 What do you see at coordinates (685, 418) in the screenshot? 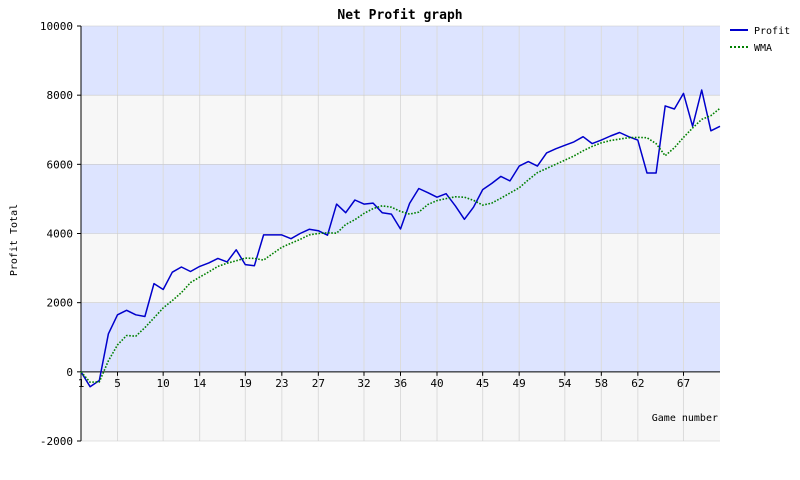
I see `x-axis-label: Game number` at bounding box center [685, 418].